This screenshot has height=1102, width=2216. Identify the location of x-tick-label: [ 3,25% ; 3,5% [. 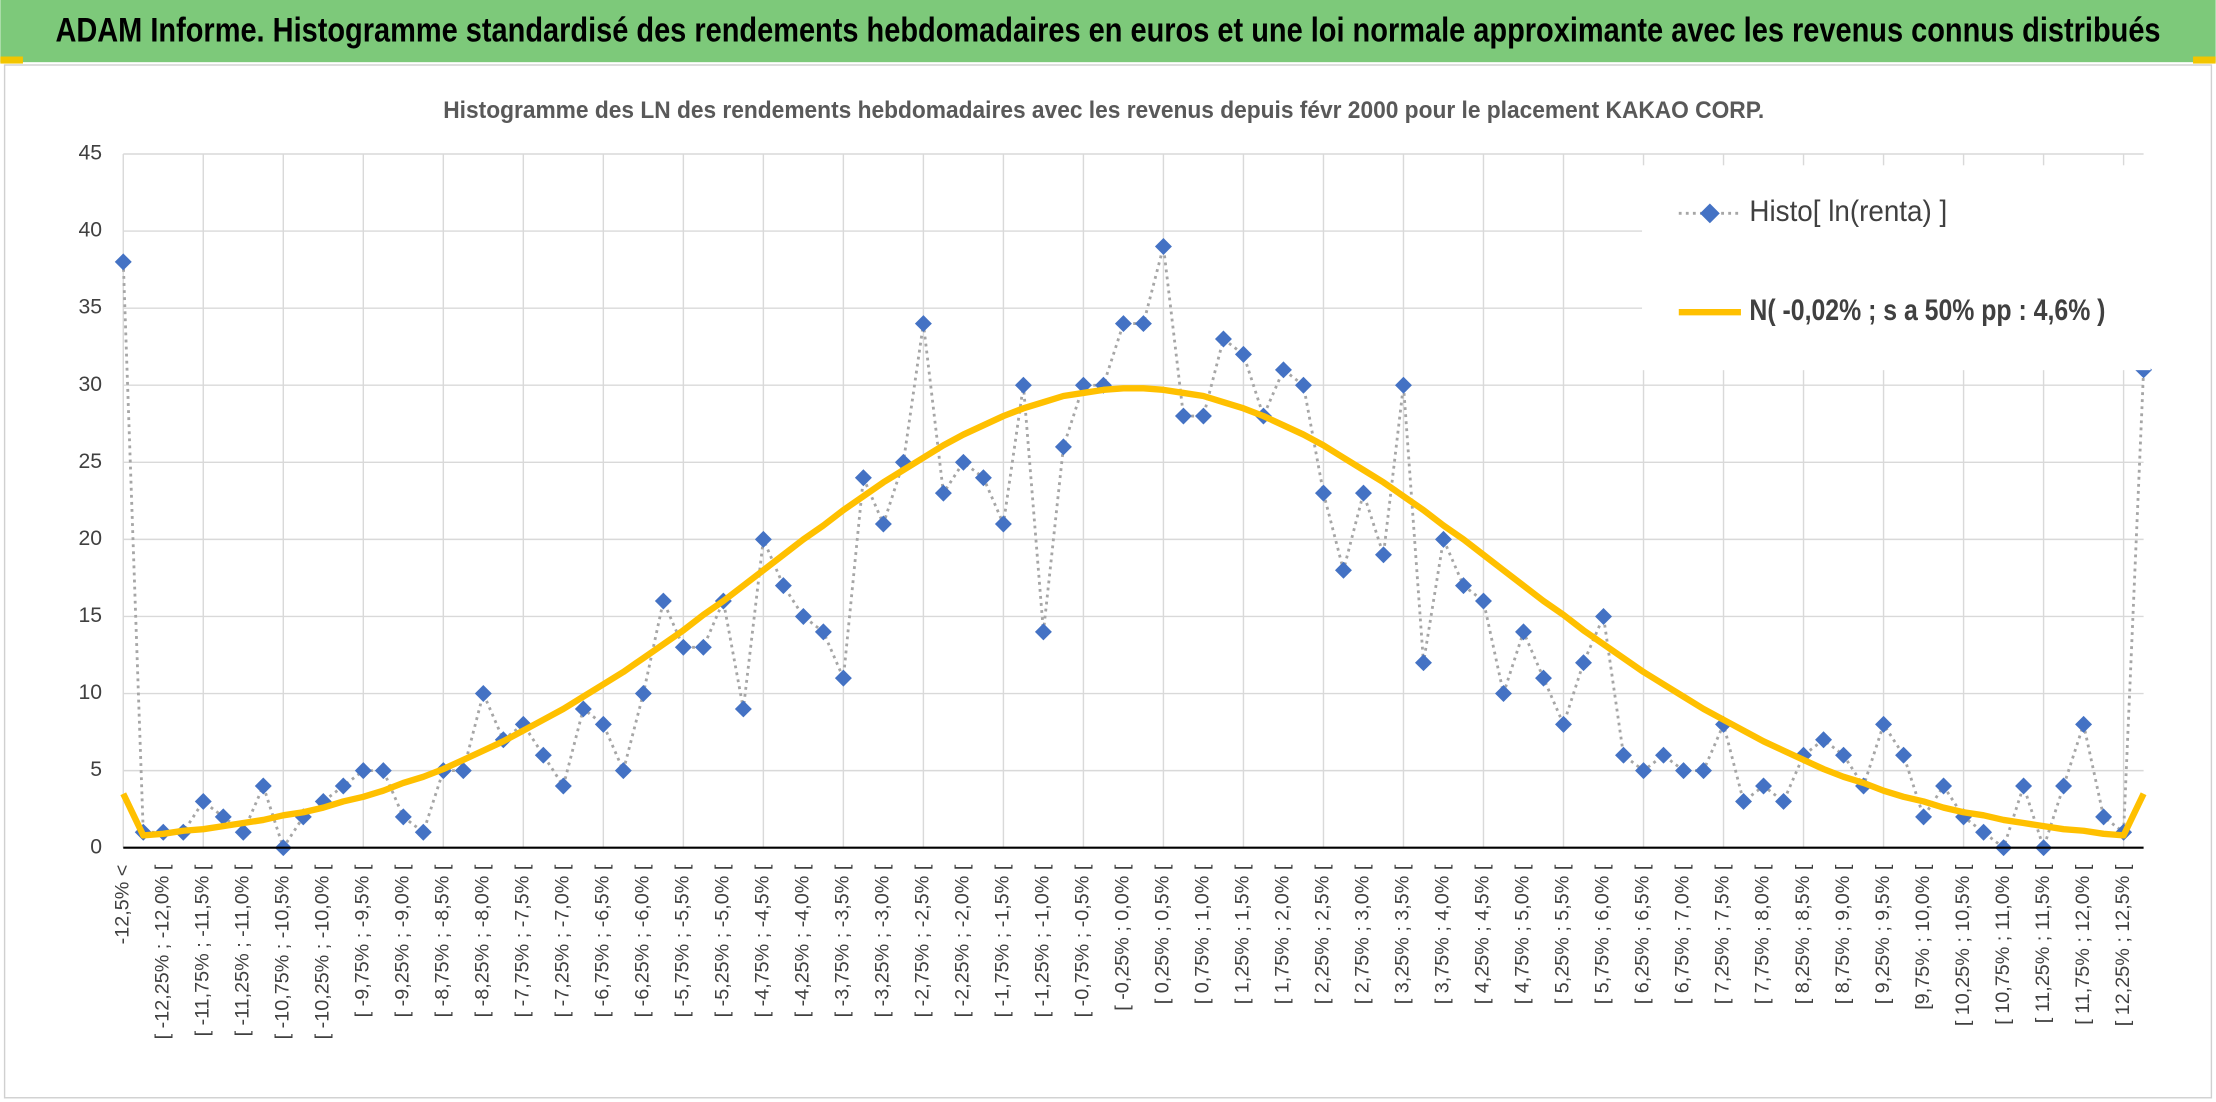
(1403, 934).